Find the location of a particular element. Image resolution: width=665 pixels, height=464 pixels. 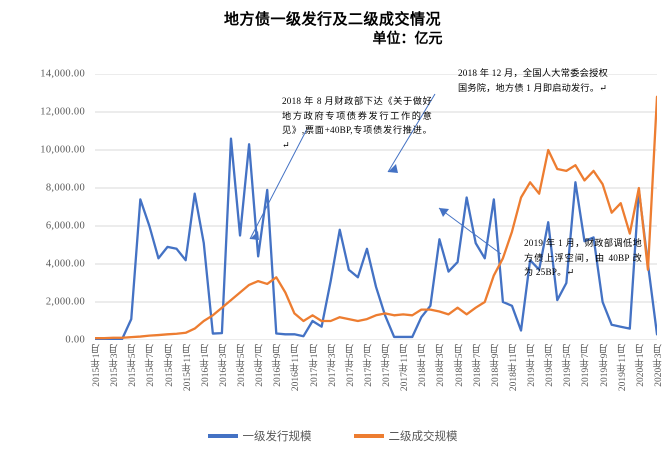

x-axis-tick-label: 2018年1月 is located at coordinates (423, 365).